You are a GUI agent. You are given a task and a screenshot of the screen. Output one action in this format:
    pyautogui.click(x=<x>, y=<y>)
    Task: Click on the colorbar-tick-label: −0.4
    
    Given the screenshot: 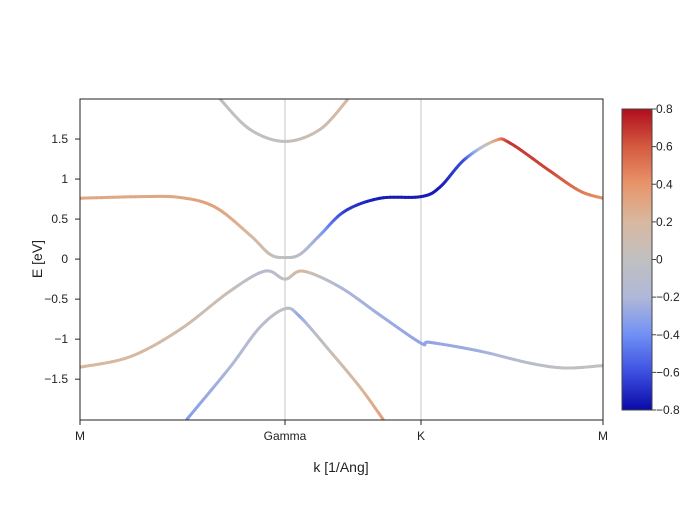 What is the action you would take?
    pyautogui.click(x=668, y=335)
    